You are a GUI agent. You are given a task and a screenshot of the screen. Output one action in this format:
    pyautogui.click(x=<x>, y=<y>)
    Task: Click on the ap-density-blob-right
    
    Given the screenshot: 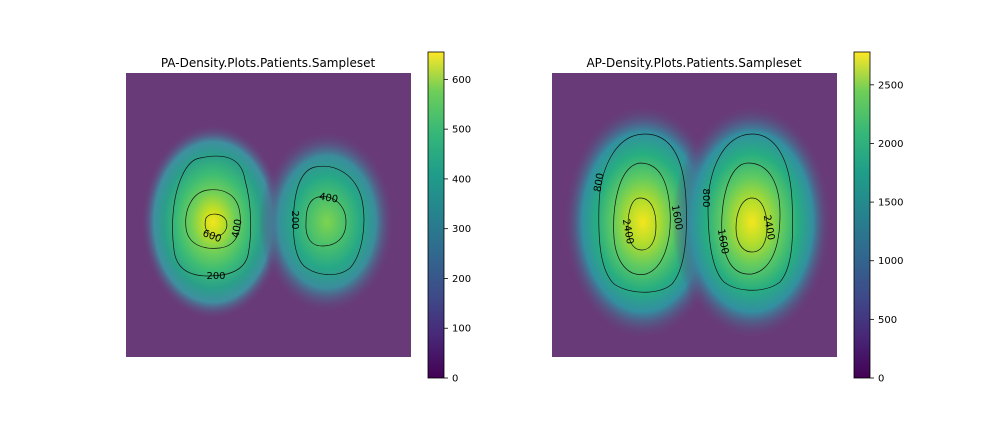 What is the action you would take?
    pyautogui.click(x=752, y=222)
    